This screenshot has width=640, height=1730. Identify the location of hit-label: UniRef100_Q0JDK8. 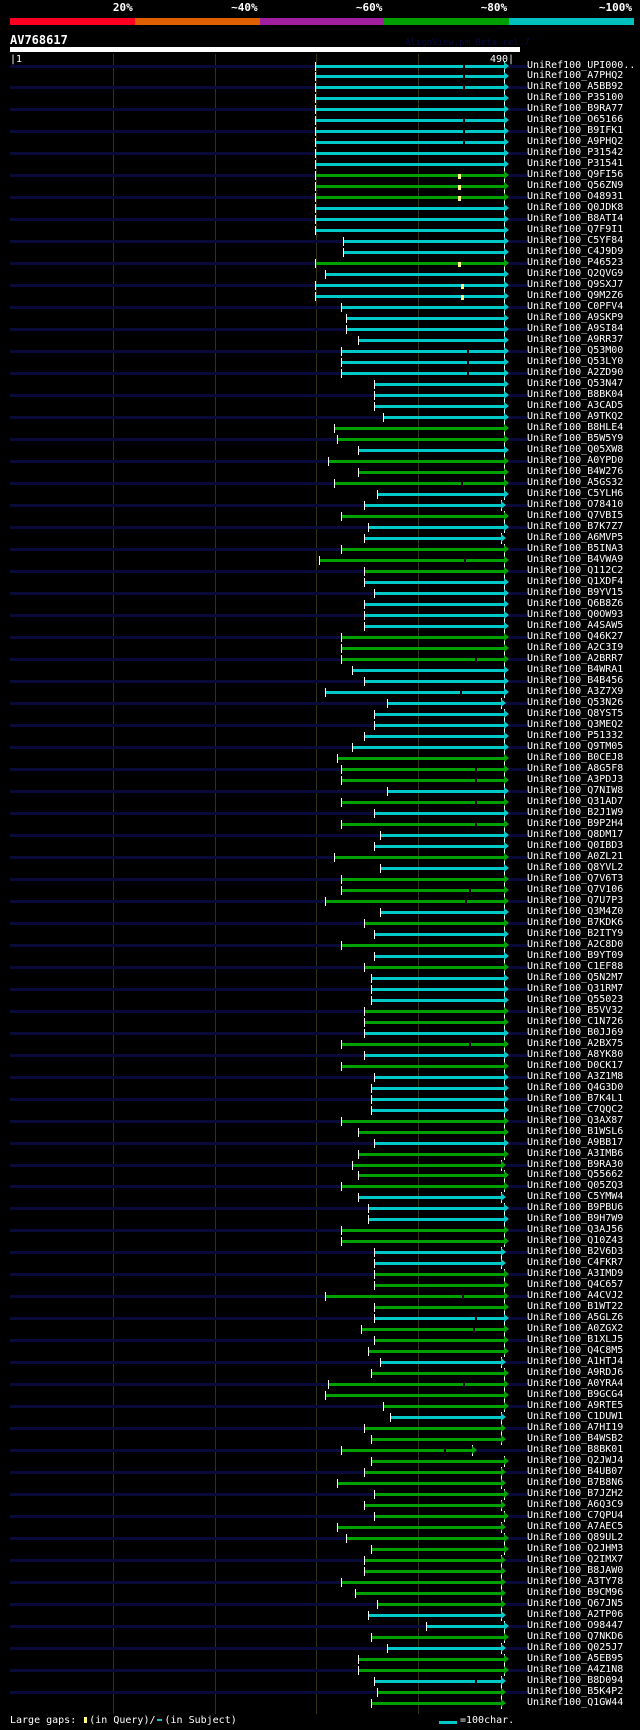
(575, 208).